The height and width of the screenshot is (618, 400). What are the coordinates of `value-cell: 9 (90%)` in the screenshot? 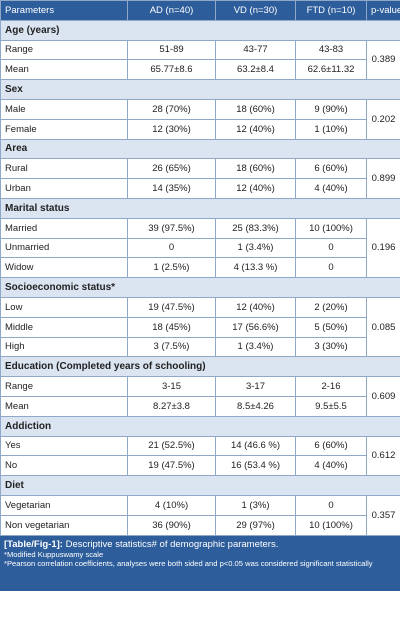 It's located at (331, 109).